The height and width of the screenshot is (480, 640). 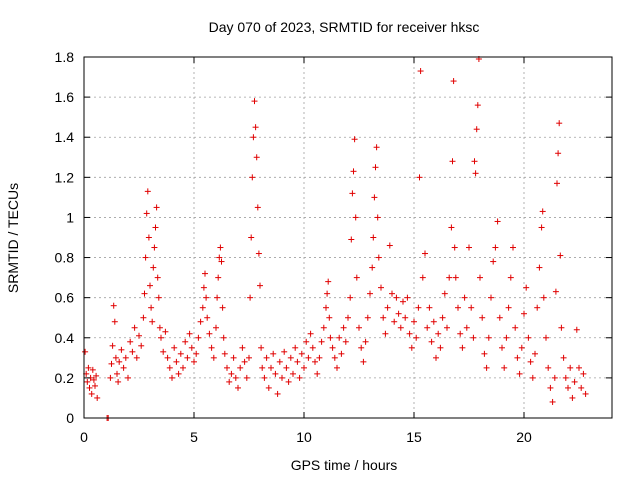 I want to click on y-tick-label: 0.8, so click(x=65, y=258).